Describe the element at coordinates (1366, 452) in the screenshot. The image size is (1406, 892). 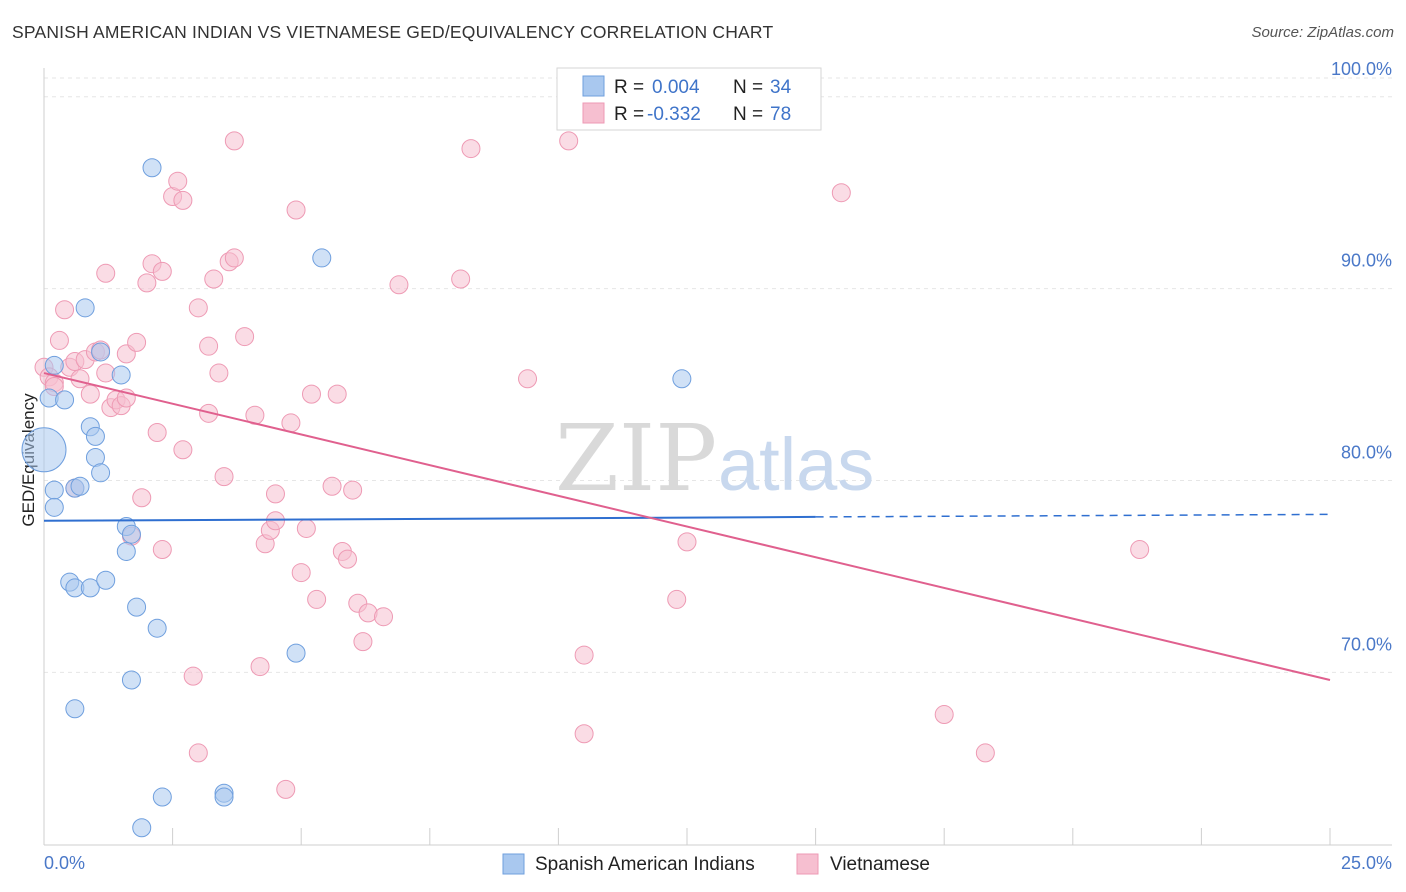
I see `y-tick-label-80: 80.0%` at that location.